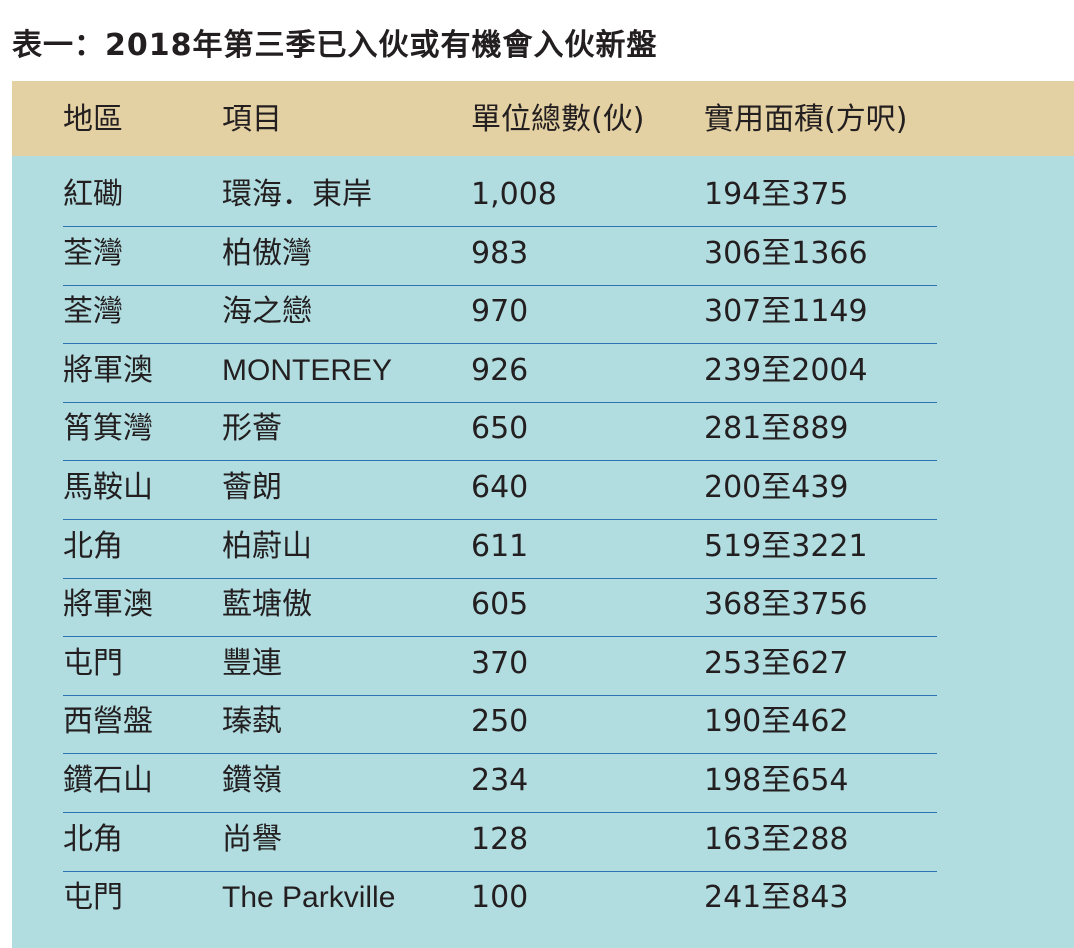  What do you see at coordinates (252, 722) in the screenshot?
I see `project-cell: 瑧蓺` at bounding box center [252, 722].